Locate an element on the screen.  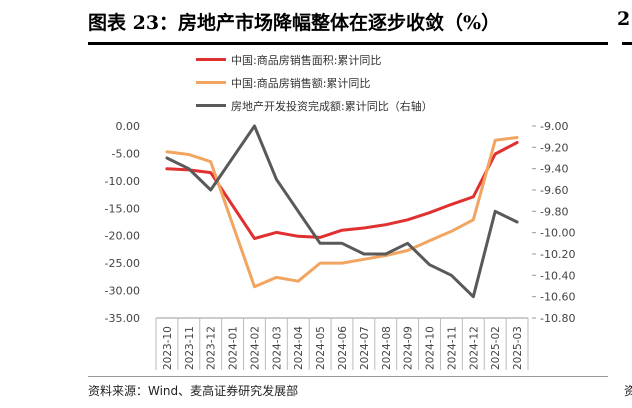
page-title: 图表 23：房地产市场降幅整体在逐步收敛（%） is located at coordinates (294, 23).